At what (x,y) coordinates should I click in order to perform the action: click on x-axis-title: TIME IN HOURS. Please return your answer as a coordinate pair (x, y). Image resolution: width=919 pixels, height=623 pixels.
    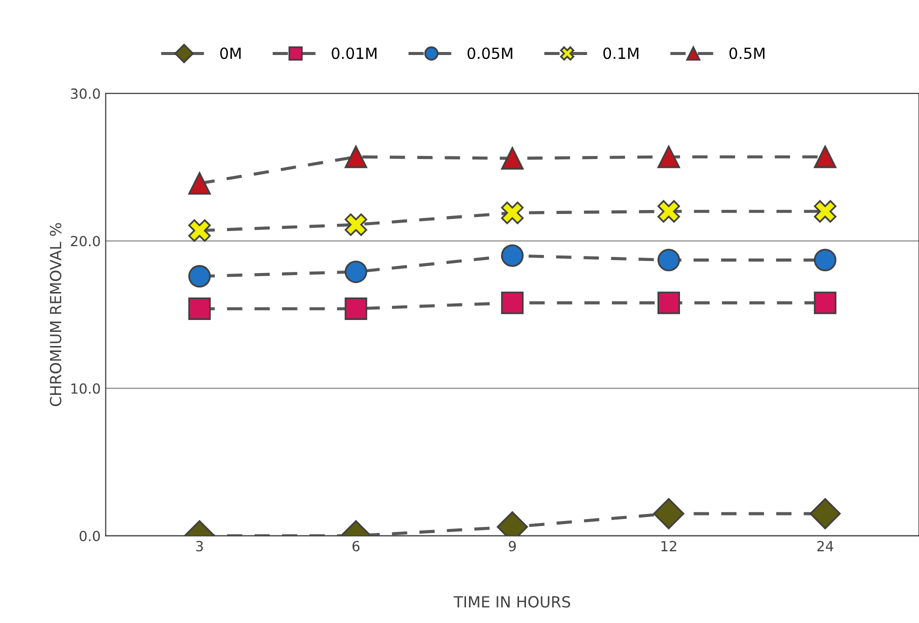
    Looking at the image, I should click on (512, 602).